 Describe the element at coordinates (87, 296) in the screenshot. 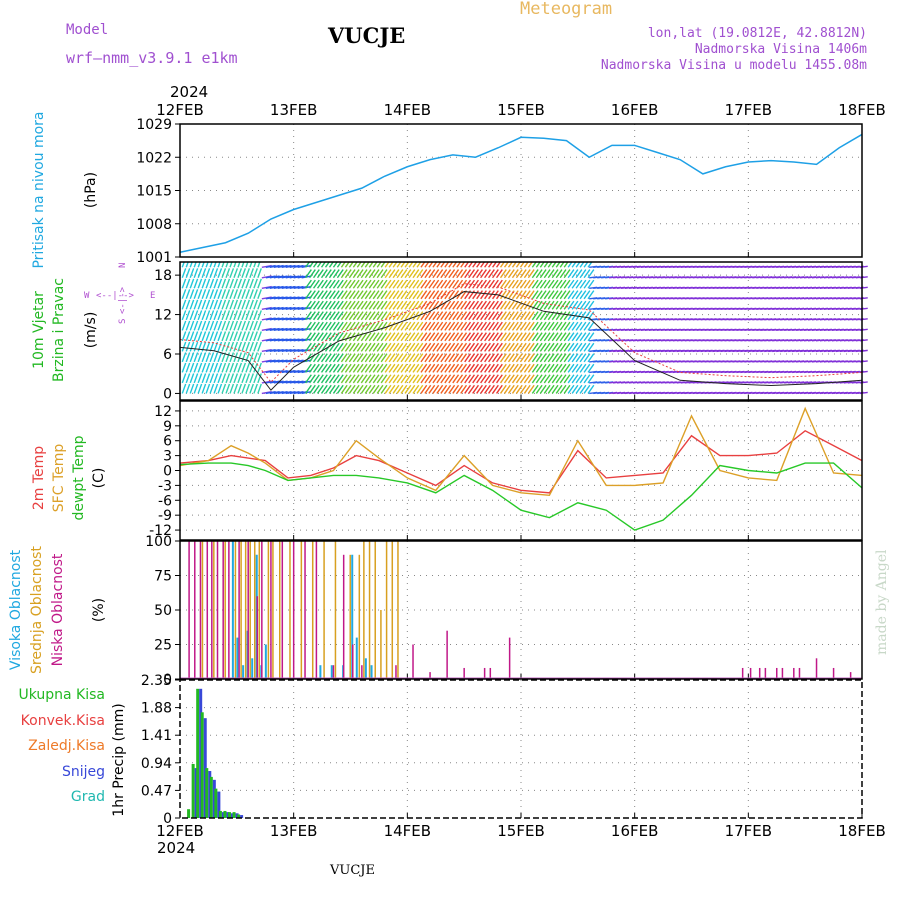

I see `compass-w: W` at that location.